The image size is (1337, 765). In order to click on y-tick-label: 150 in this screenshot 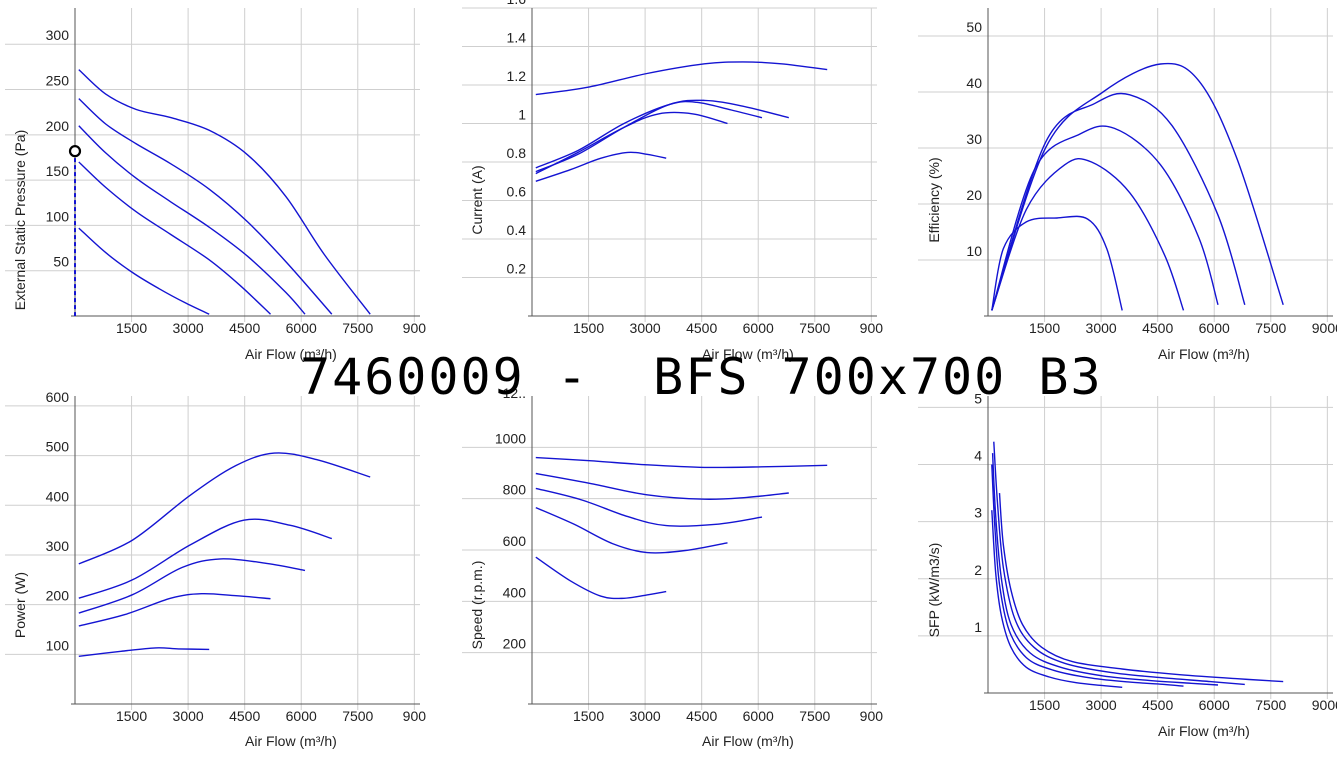, I will do `click(58, 171)`.